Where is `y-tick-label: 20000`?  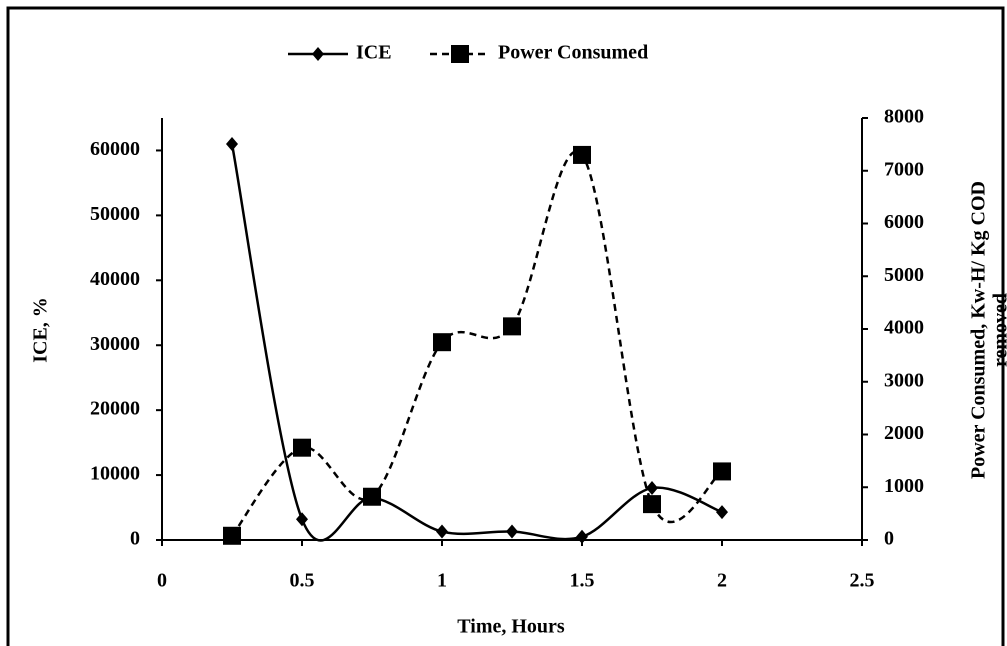
y-tick-label: 20000 is located at coordinates (115, 409).